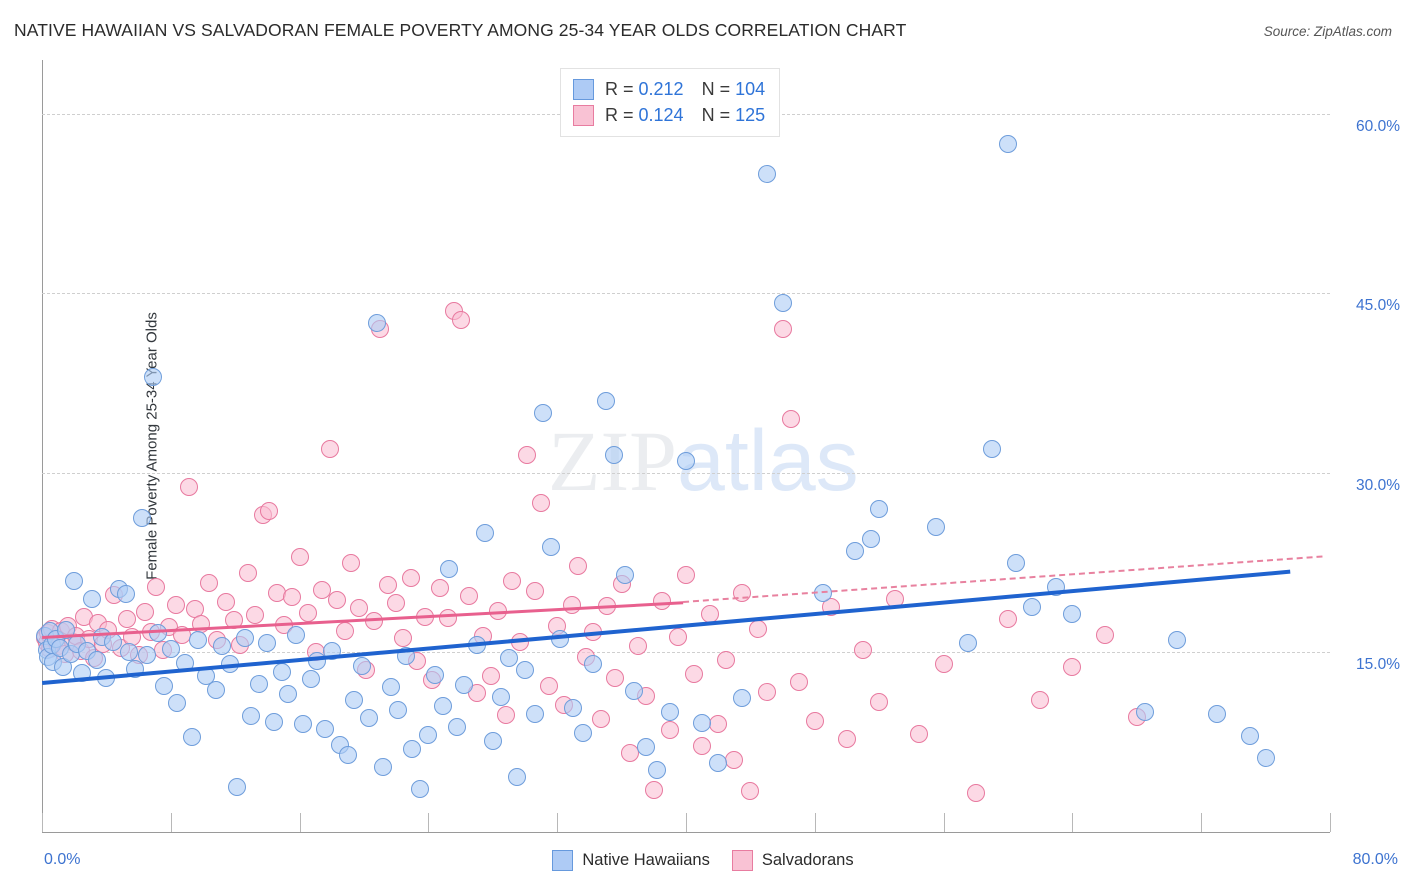  What do you see at coordinates (750, 114) in the screenshot?
I see `n-value: 125` at bounding box center [750, 114].